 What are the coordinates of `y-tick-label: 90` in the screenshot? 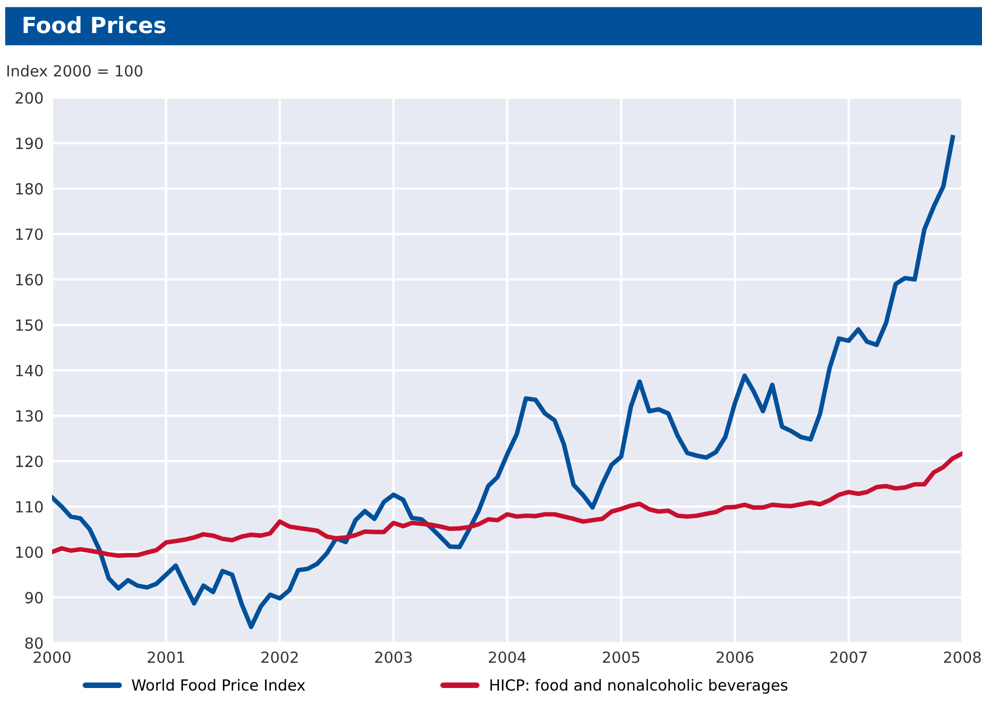 It's located at (34, 598).